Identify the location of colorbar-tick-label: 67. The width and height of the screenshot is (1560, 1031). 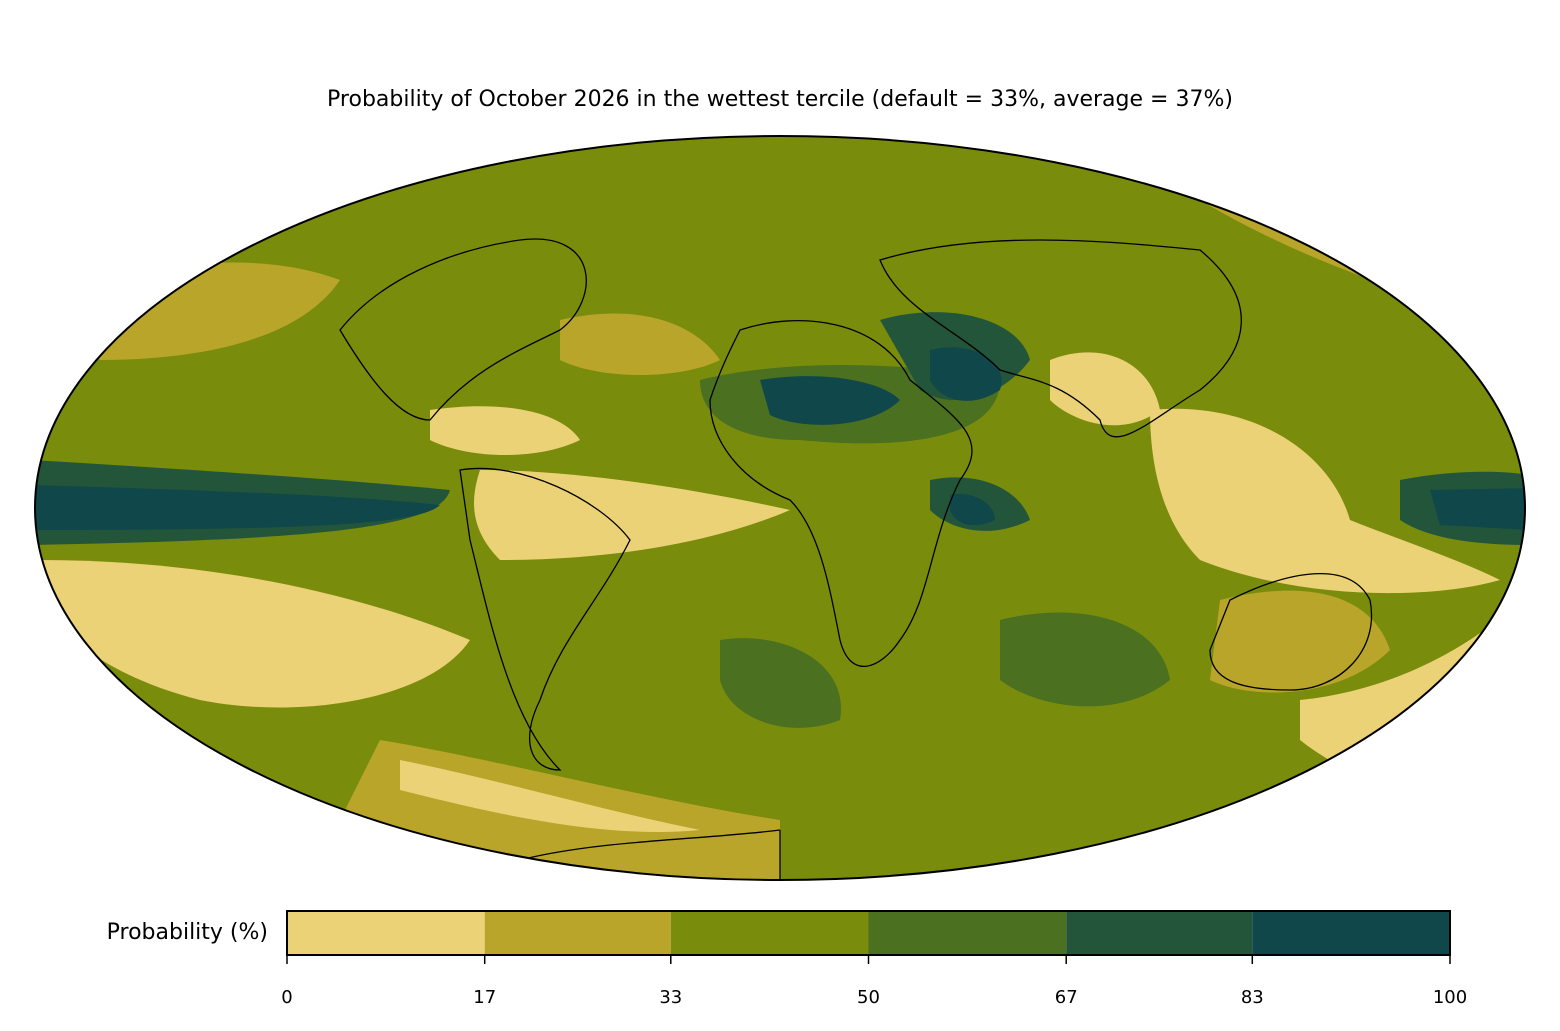
(1066, 997).